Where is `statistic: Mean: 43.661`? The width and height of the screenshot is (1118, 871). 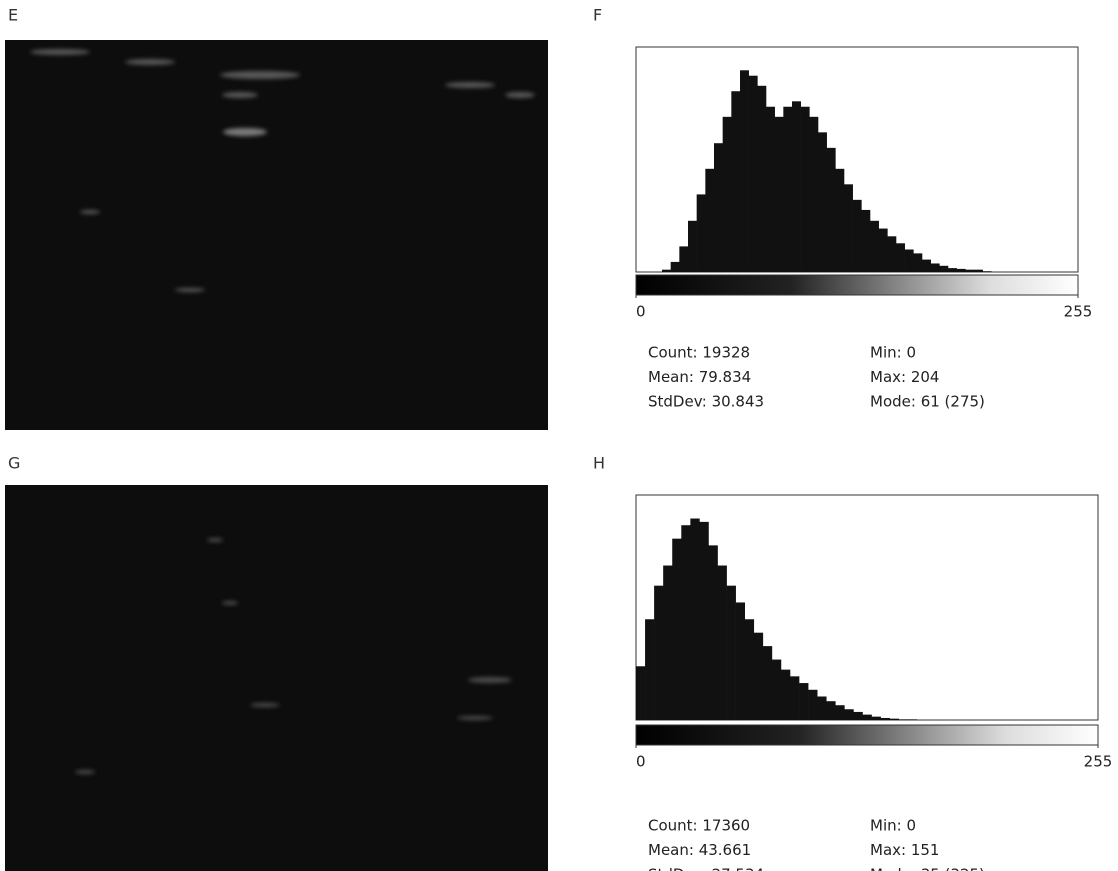
statistic: Mean: 43.661 is located at coordinates (699, 850).